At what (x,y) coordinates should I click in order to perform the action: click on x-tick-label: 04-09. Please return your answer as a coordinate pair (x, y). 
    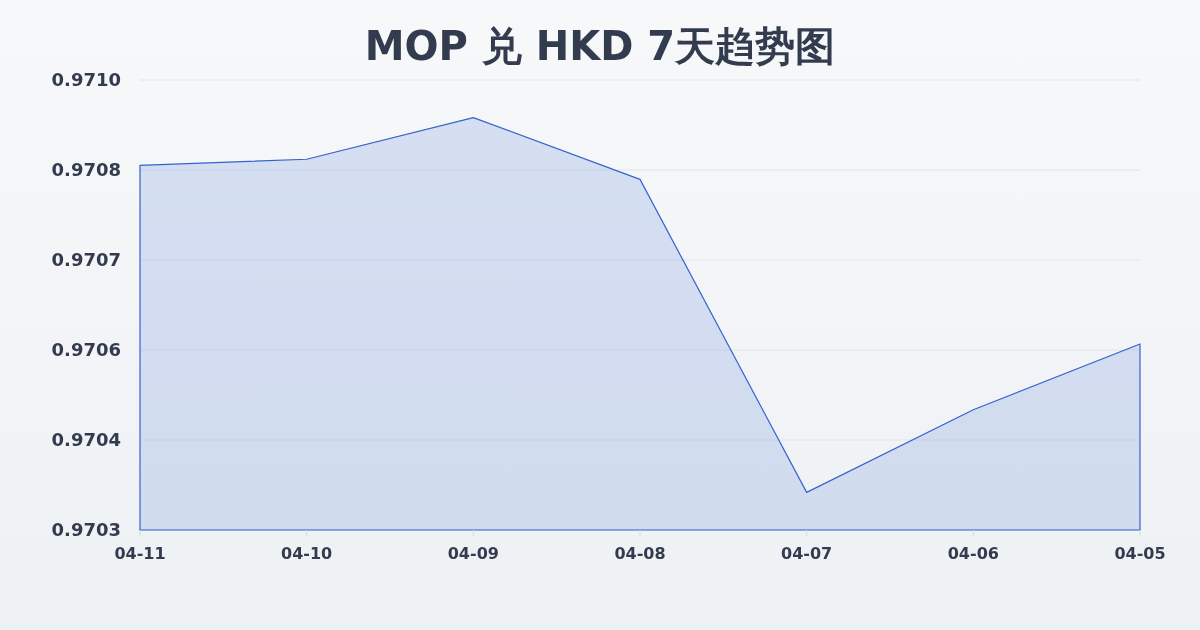
    Looking at the image, I should click on (473, 553).